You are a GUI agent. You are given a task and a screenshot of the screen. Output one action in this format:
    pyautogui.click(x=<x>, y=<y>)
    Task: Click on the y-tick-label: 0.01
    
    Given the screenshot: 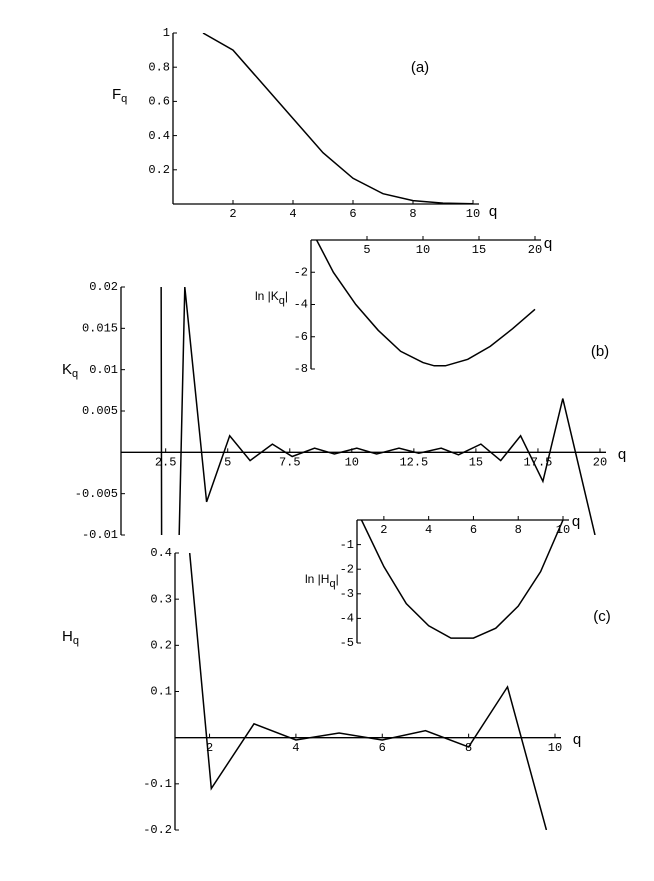 What is the action you would take?
    pyautogui.click(x=103, y=370)
    